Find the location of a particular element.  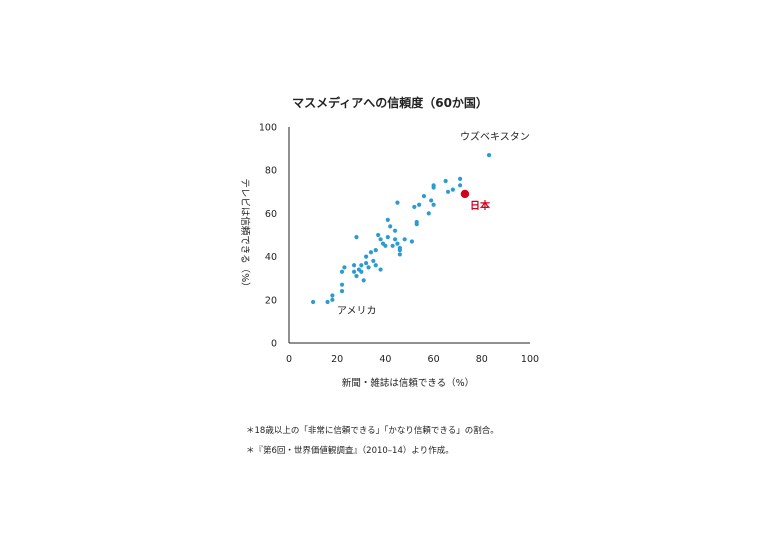

x-tick-label: 20 is located at coordinates (337, 359).